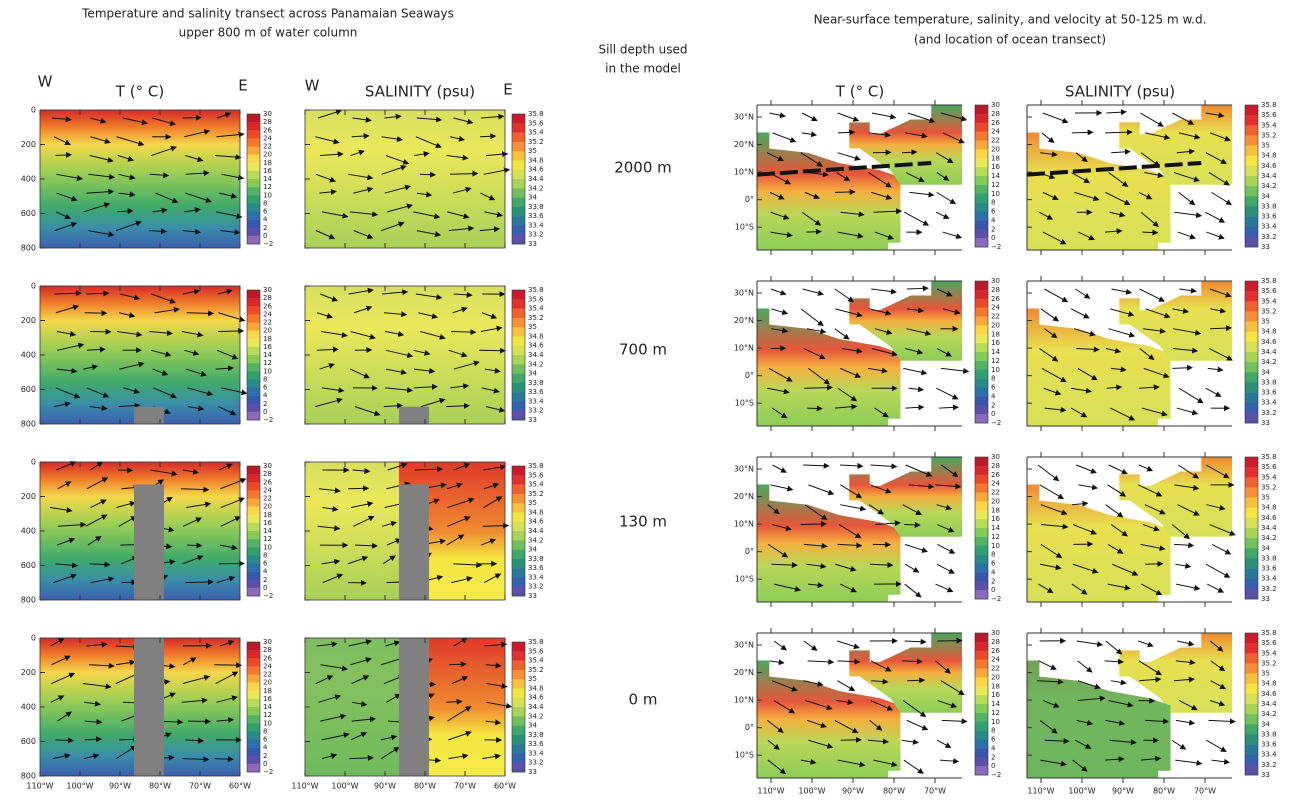  Describe the element at coordinates (33, 638) in the screenshot. I see `y-tick-label: 0` at that location.